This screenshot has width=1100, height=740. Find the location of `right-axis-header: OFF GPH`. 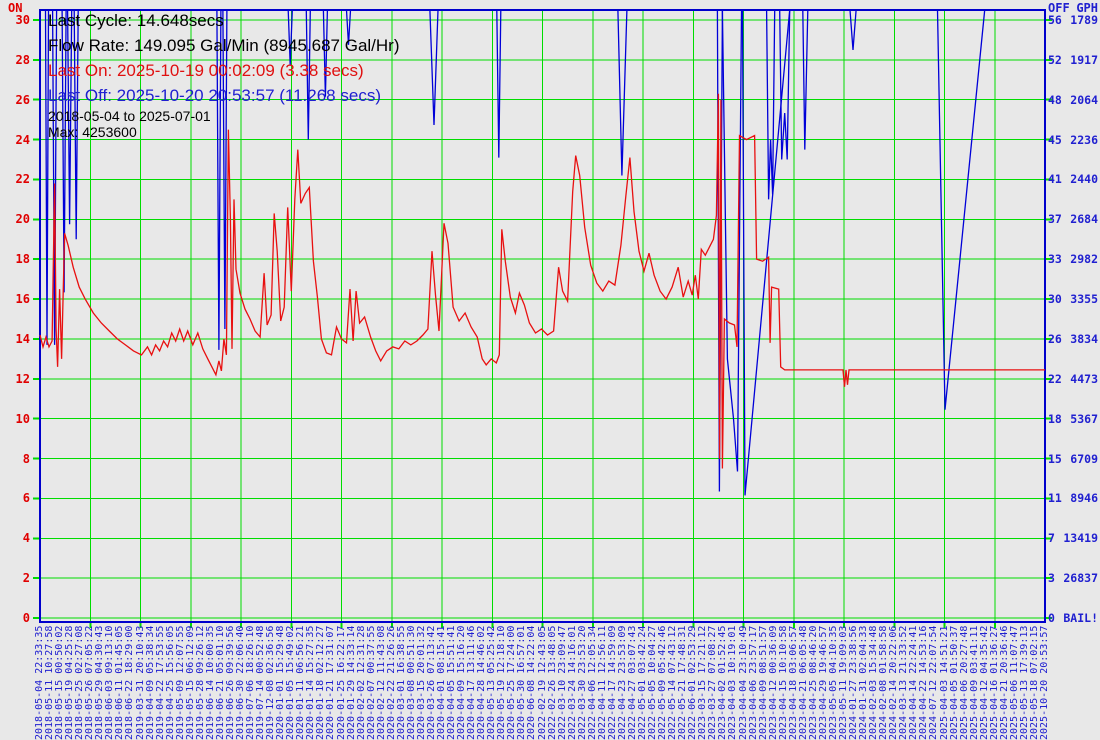

right-axis-header: OFF GPH is located at coordinates (1073, 8).